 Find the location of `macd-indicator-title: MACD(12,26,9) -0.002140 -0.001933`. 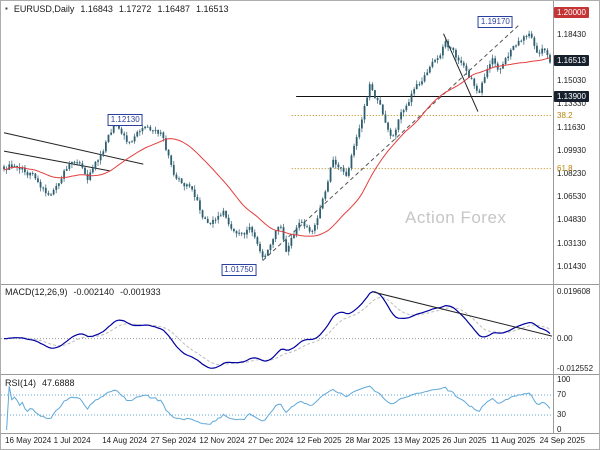

macd-indicator-title: MACD(12,26,9) -0.002140 -0.001933 is located at coordinates (83, 292).